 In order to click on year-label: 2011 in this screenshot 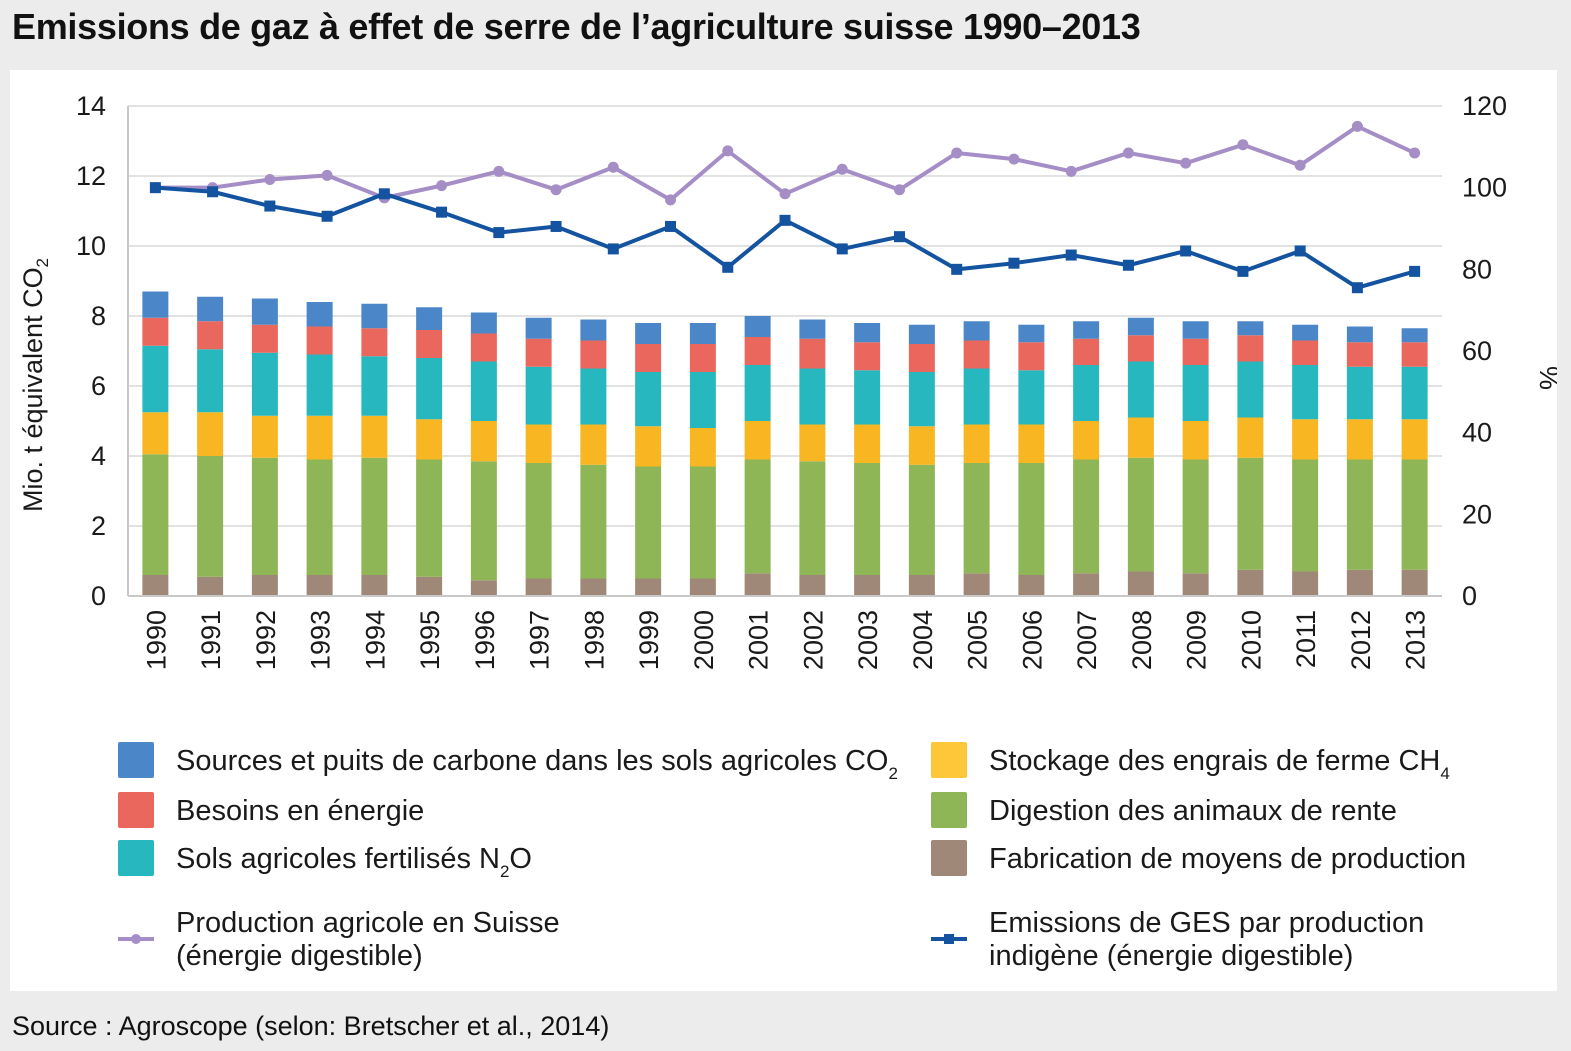, I will do `click(1306, 639)`.